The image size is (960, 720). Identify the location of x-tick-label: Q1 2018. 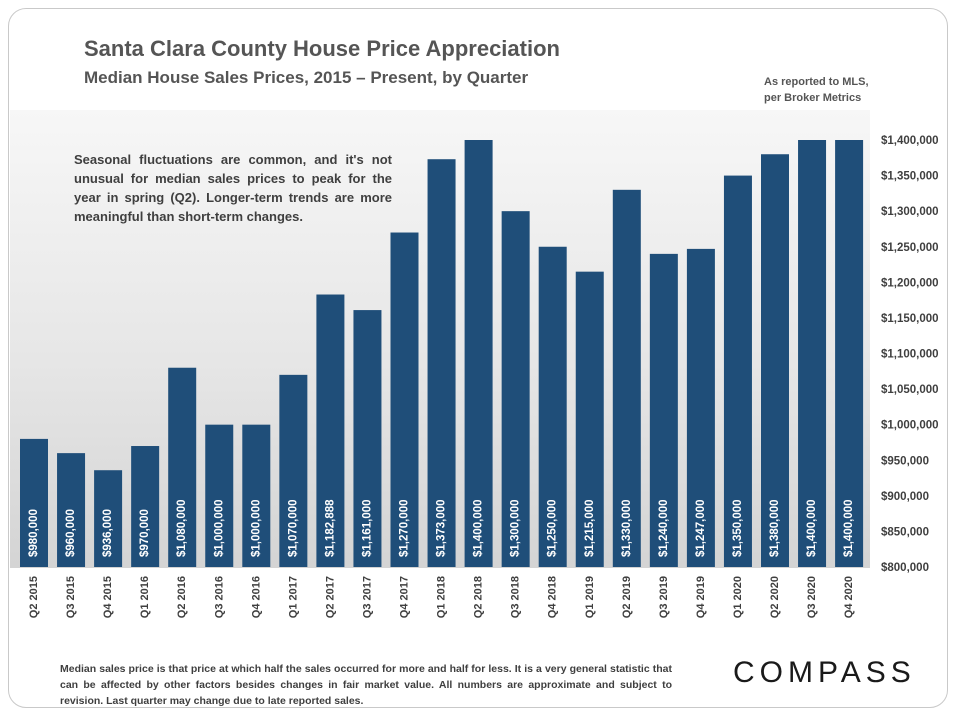
(442, 597).